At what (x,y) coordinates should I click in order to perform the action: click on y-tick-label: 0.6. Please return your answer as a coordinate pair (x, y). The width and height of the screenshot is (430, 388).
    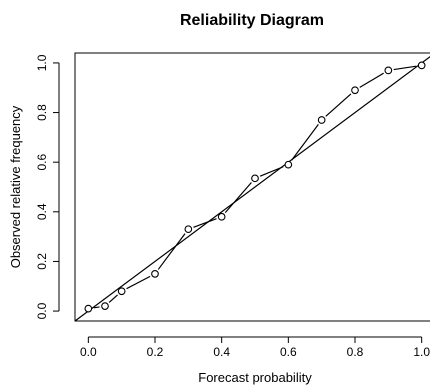
    Looking at the image, I should click on (42, 162).